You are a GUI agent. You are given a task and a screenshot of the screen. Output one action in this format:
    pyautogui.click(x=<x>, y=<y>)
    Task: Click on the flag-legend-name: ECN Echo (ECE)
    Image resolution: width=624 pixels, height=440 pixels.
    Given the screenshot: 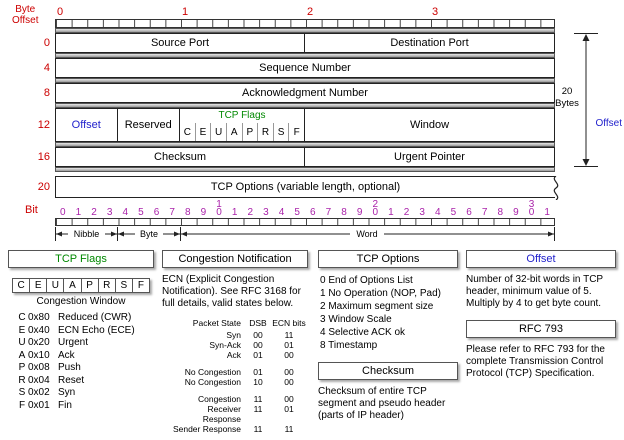 What is the action you would take?
    pyautogui.click(x=96, y=330)
    